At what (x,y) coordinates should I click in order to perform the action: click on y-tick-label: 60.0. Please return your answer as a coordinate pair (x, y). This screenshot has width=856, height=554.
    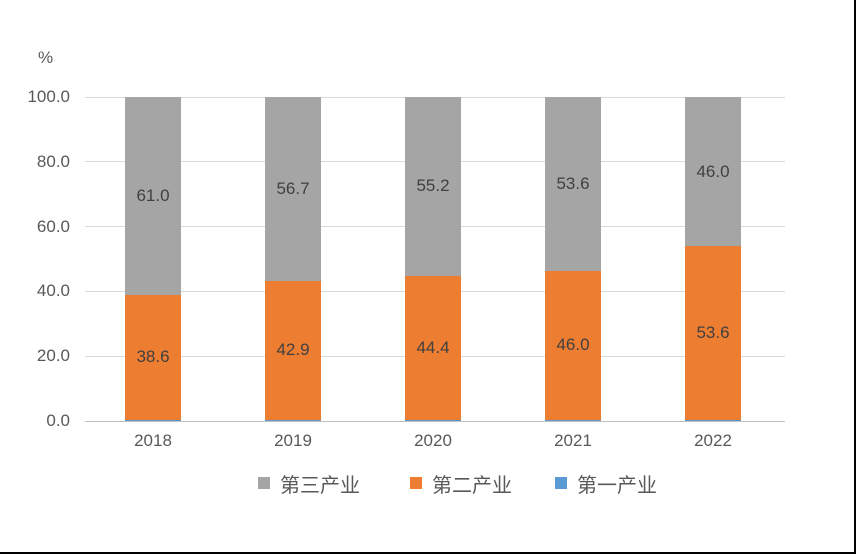
    Looking at the image, I should click on (53, 226).